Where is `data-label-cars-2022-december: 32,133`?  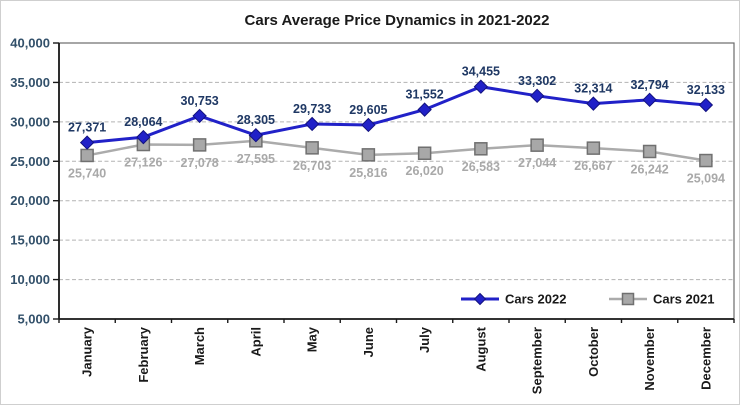 data-label-cars-2022-december: 32,133 is located at coordinates (706, 90).